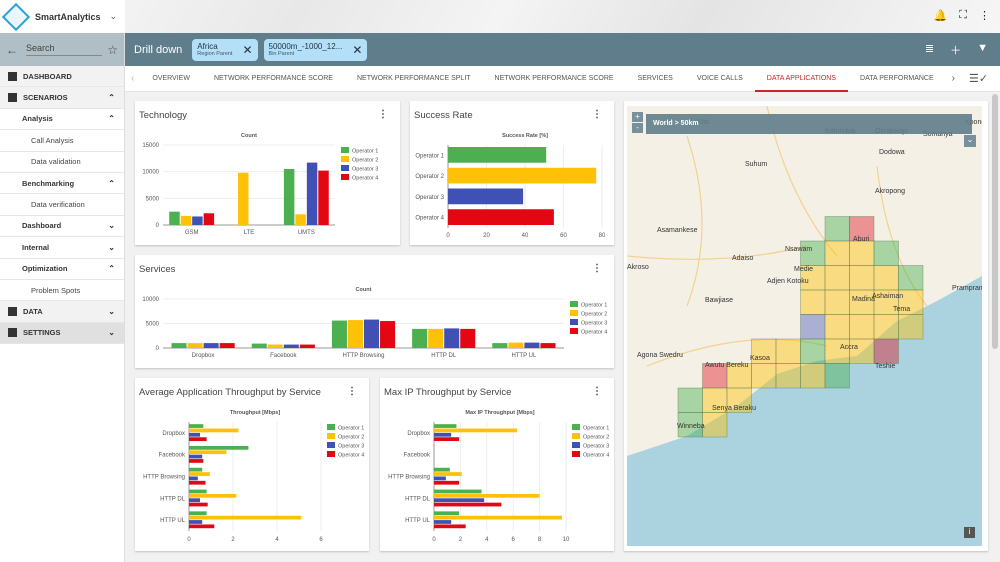 Image resolution: width=1000 pixels, height=562 pixels. Describe the element at coordinates (133, 78) in the screenshot. I see `tabs-prev-icon: ‹` at that location.